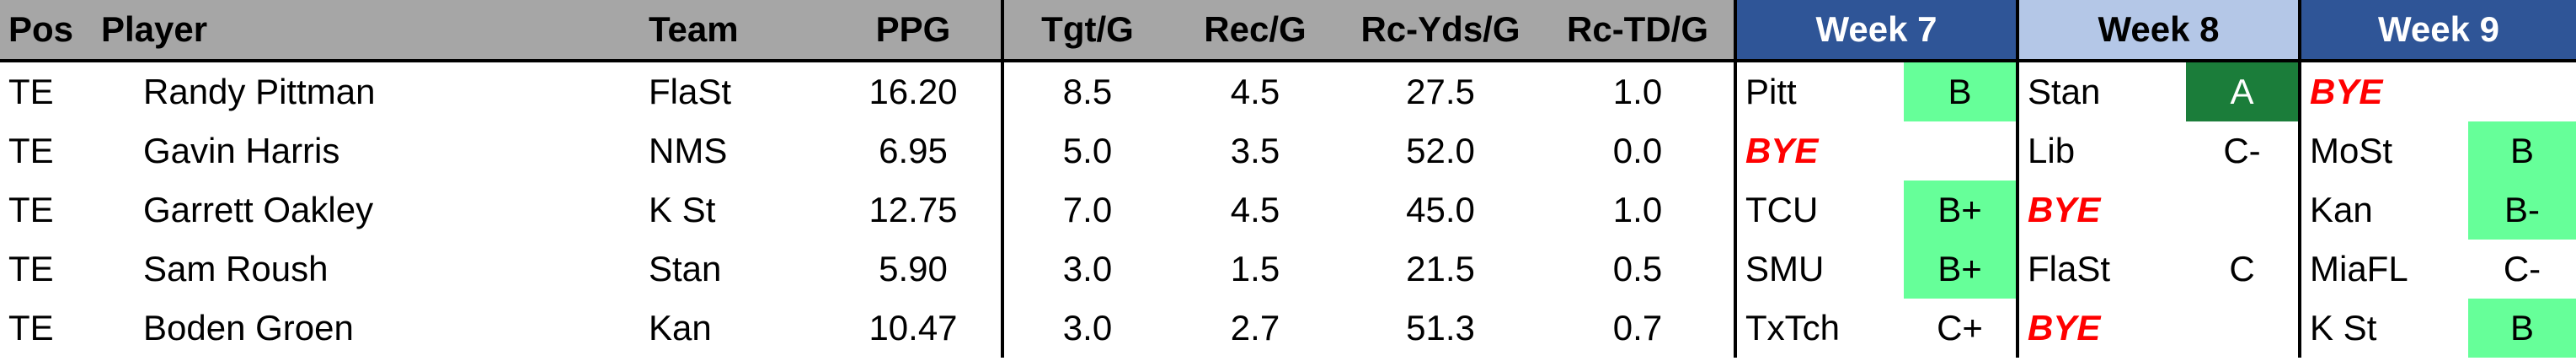 The image size is (2576, 361). Describe the element at coordinates (1876, 31) in the screenshot. I see `header-week-7: Week 7` at that location.